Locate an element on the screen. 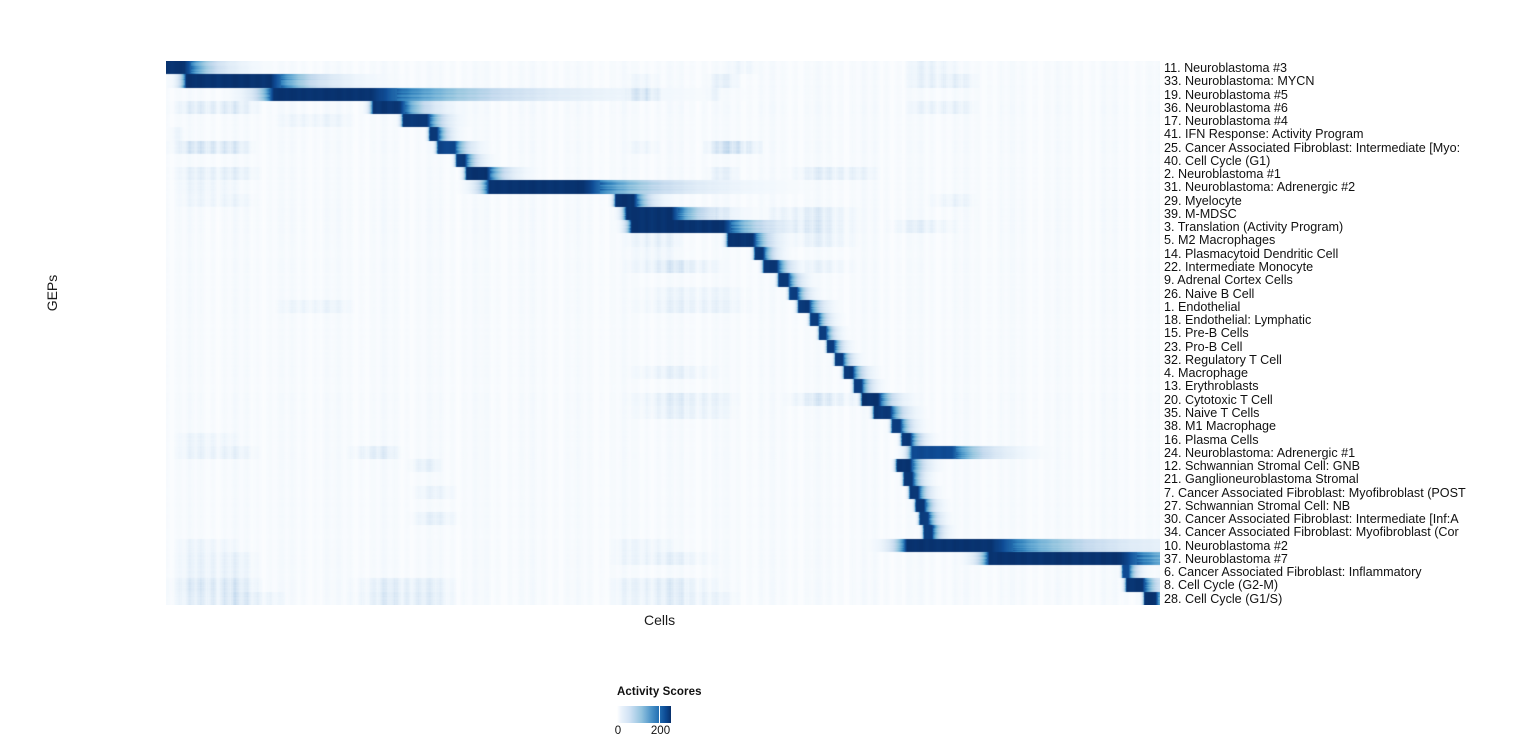  colorbar-tick is located at coordinates (659, 714).